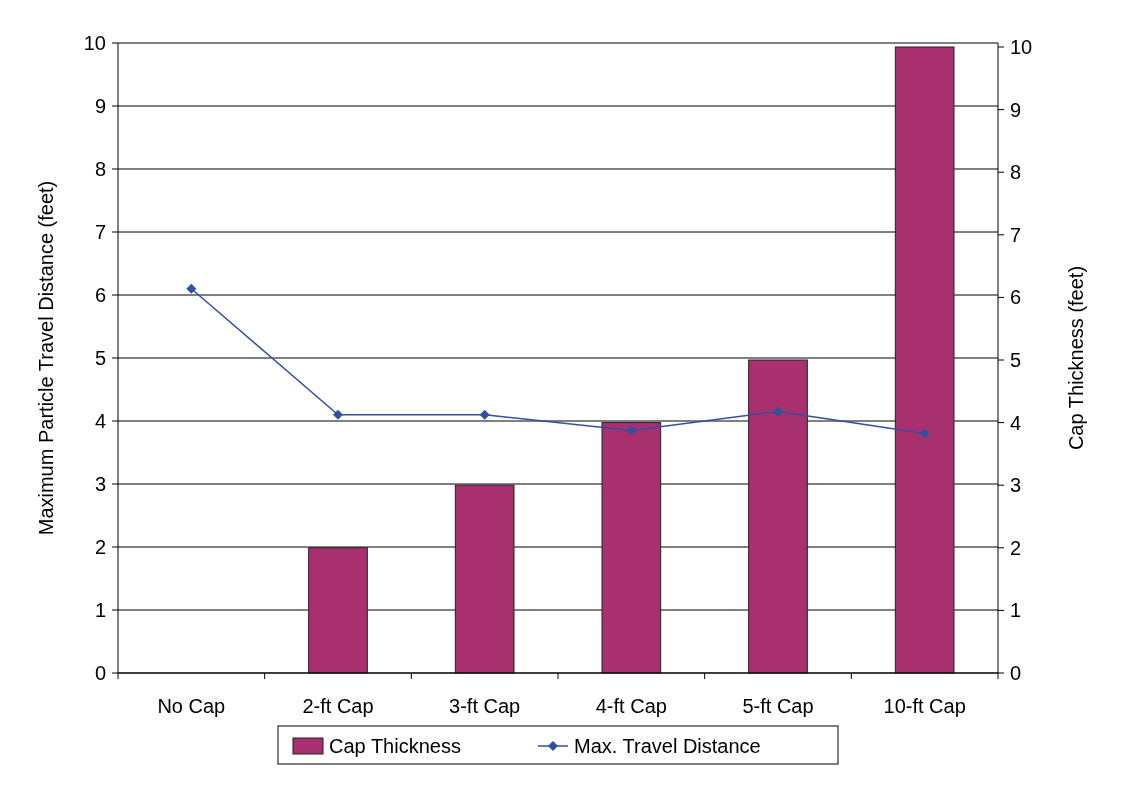 The width and height of the screenshot is (1123, 787). I want to click on y-tick-label: 5, so click(100, 358).